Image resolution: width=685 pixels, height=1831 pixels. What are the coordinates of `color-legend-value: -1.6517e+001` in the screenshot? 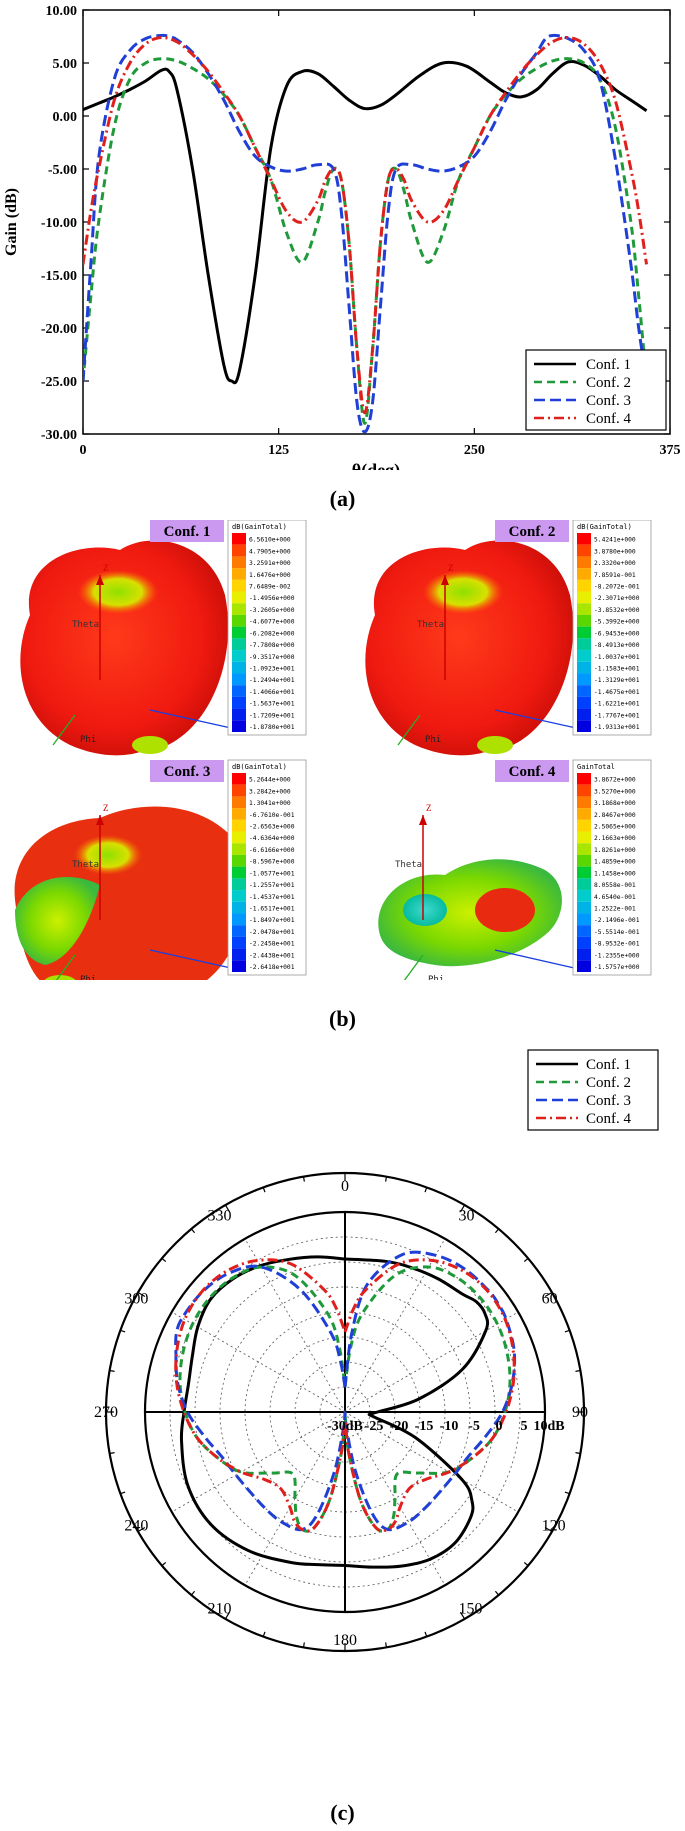 It's located at (272, 908).